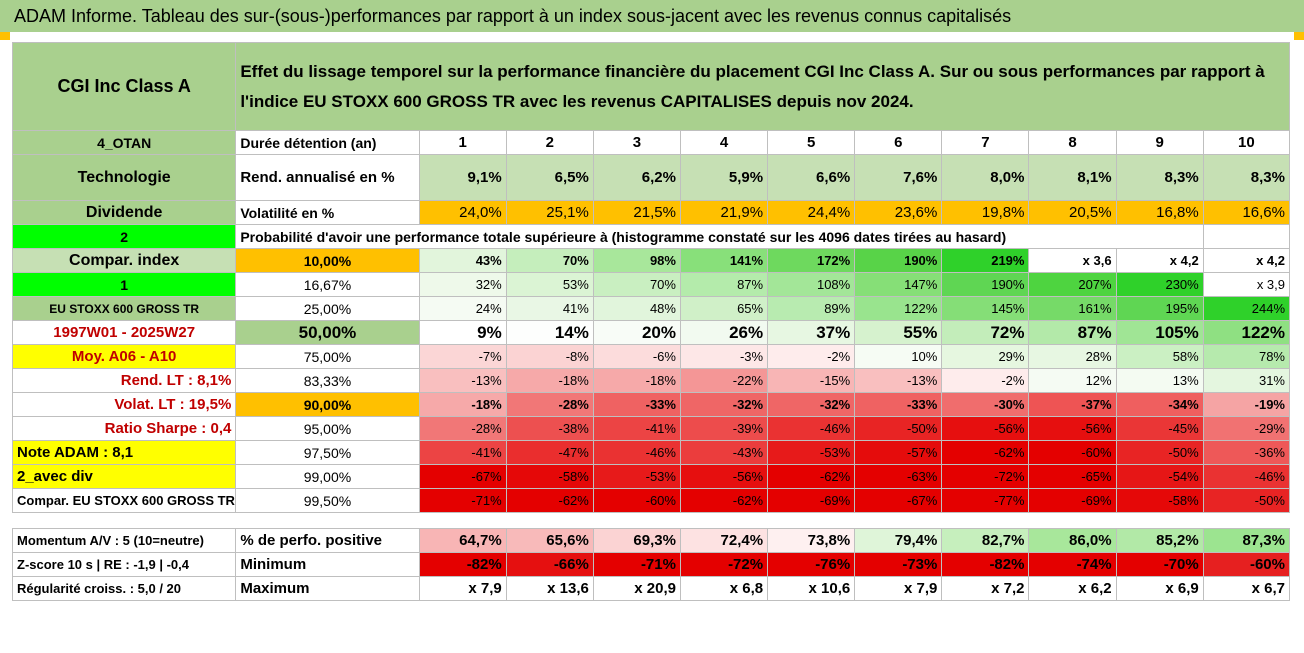  What do you see at coordinates (724, 540) in the screenshot?
I see `perfo-pos-cell-4: 72,4%` at bounding box center [724, 540].